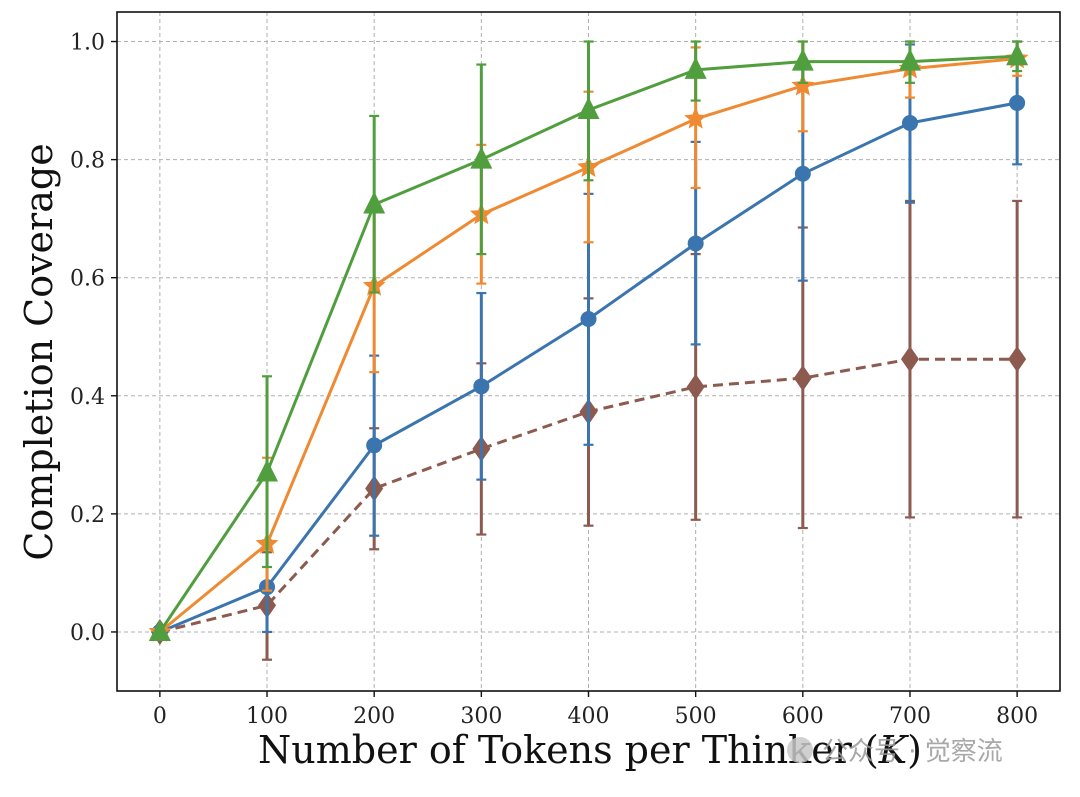 The image size is (1080, 797). Describe the element at coordinates (39, 351) in the screenshot. I see `y-axis-title: Completion Coverage` at that location.